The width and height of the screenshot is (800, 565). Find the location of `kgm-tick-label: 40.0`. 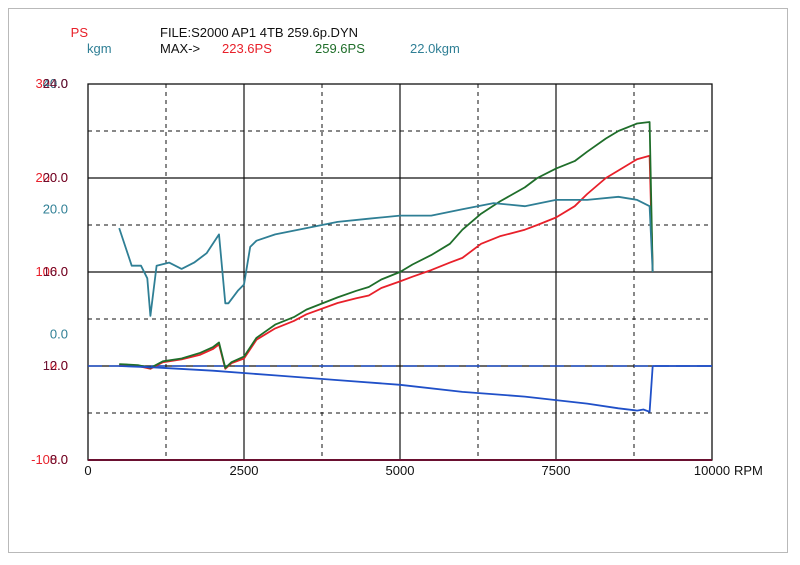

kgm-tick-label: 40.0 is located at coordinates (55, 83).